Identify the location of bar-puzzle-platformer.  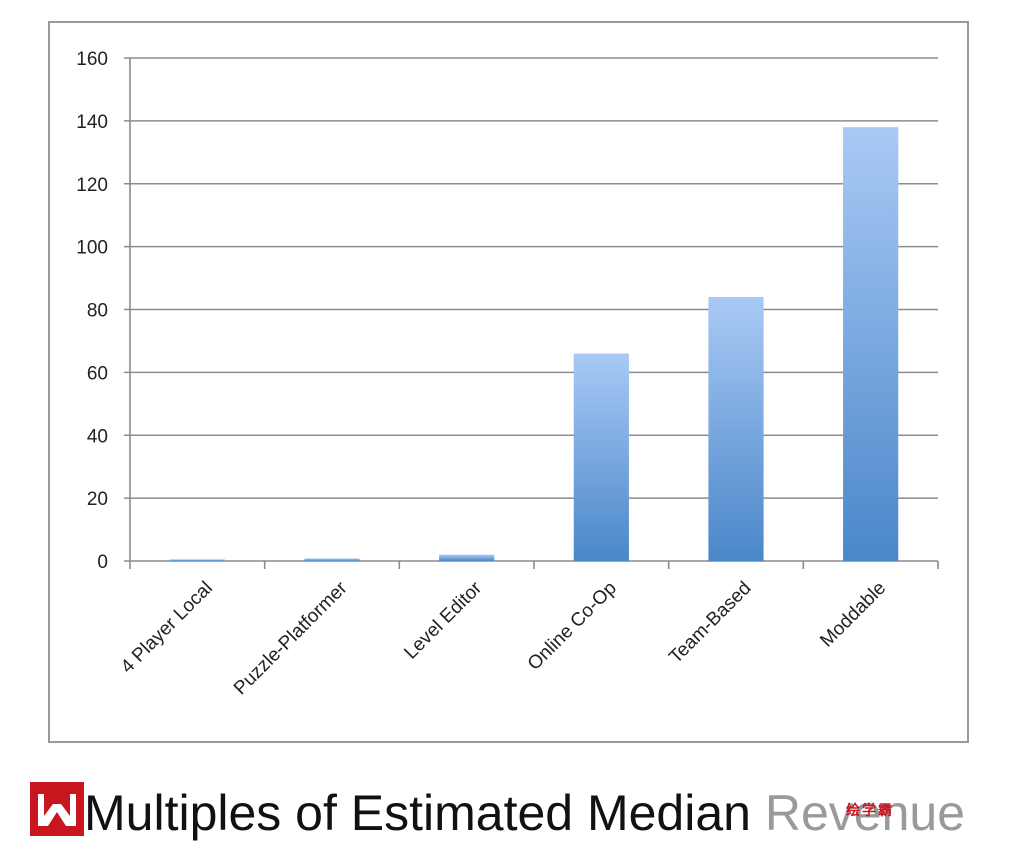
(332, 559).